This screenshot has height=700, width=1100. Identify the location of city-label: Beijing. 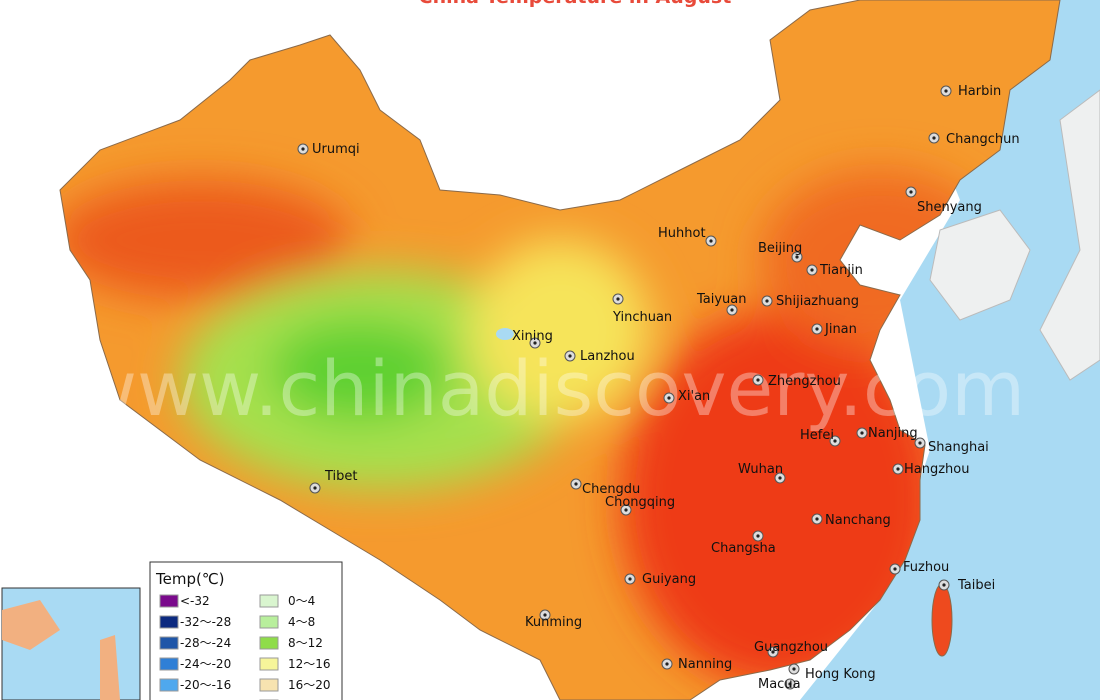
(780, 248).